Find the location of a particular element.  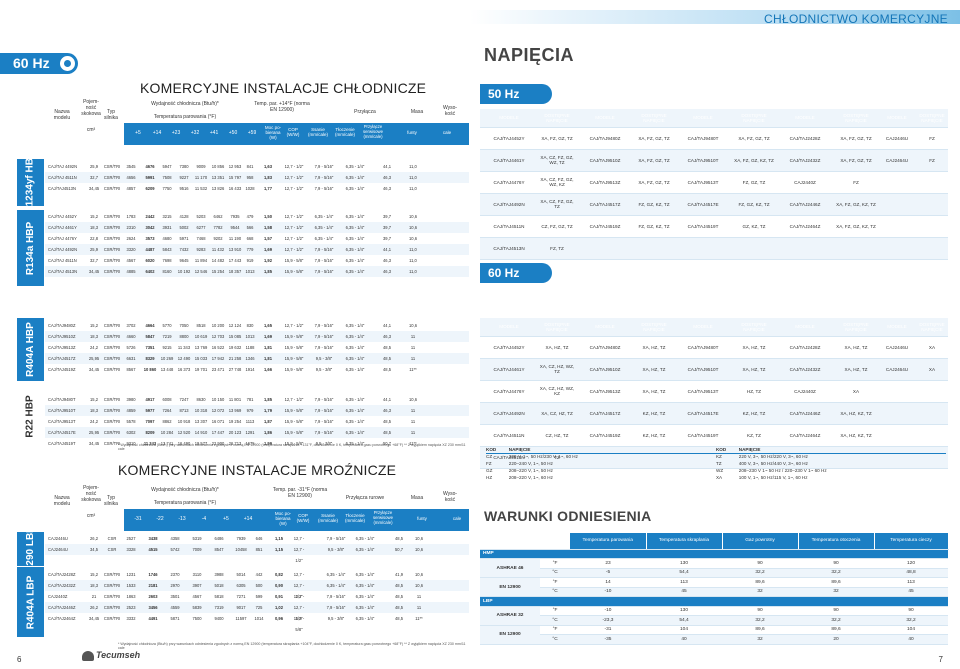

table-cell: 7468 is located at coordinates (201, 238).